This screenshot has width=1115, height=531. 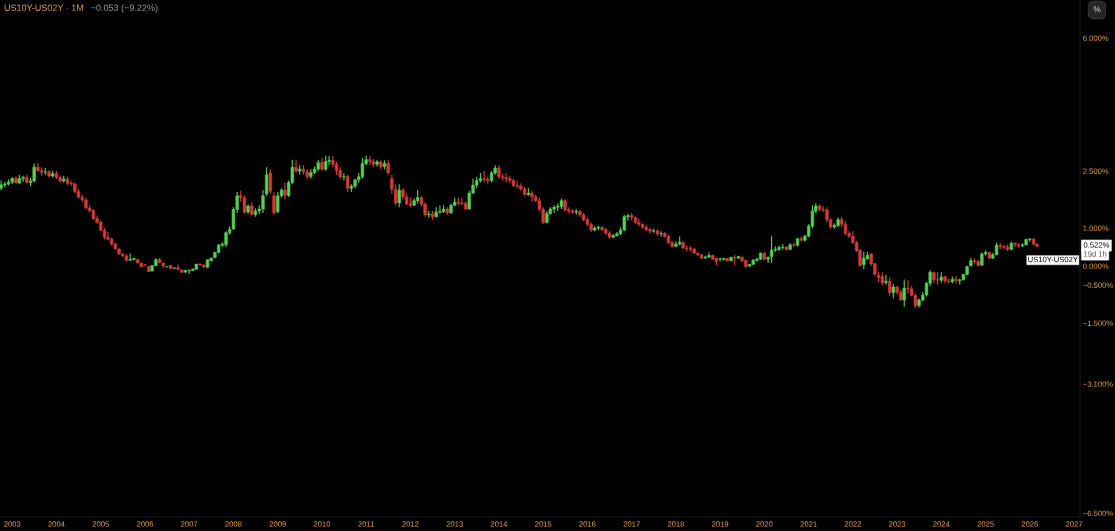 What do you see at coordinates (44, 7) in the screenshot?
I see `chart-title: US10Y-US02Y · 1M` at bounding box center [44, 7].